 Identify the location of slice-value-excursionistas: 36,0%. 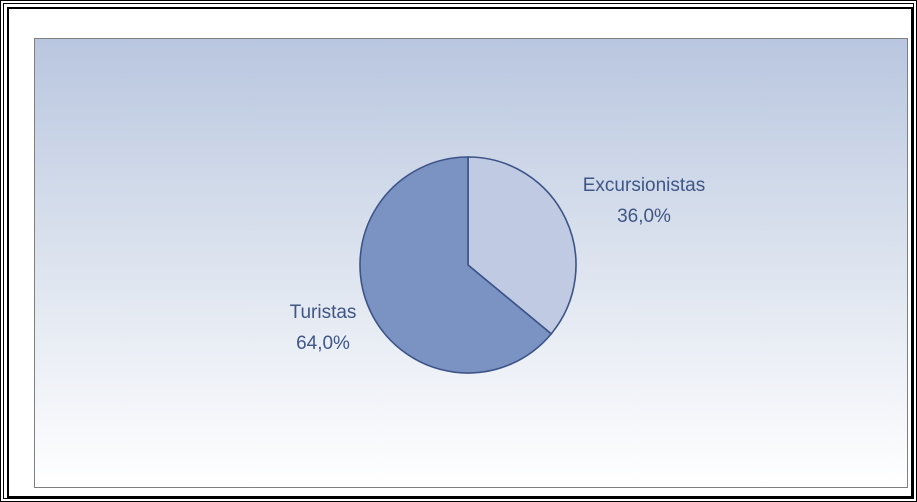
(644, 216).